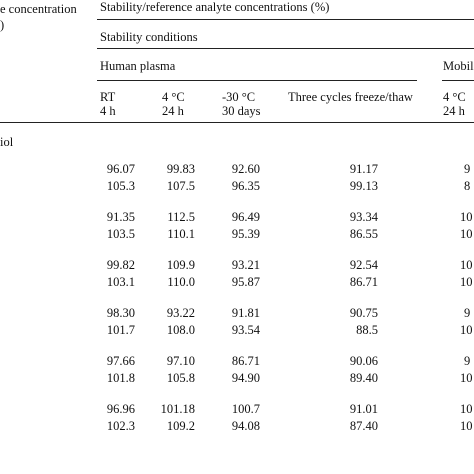  Describe the element at coordinates (120, 217) in the screenshot. I see `cell-rt: 91.35` at that location.